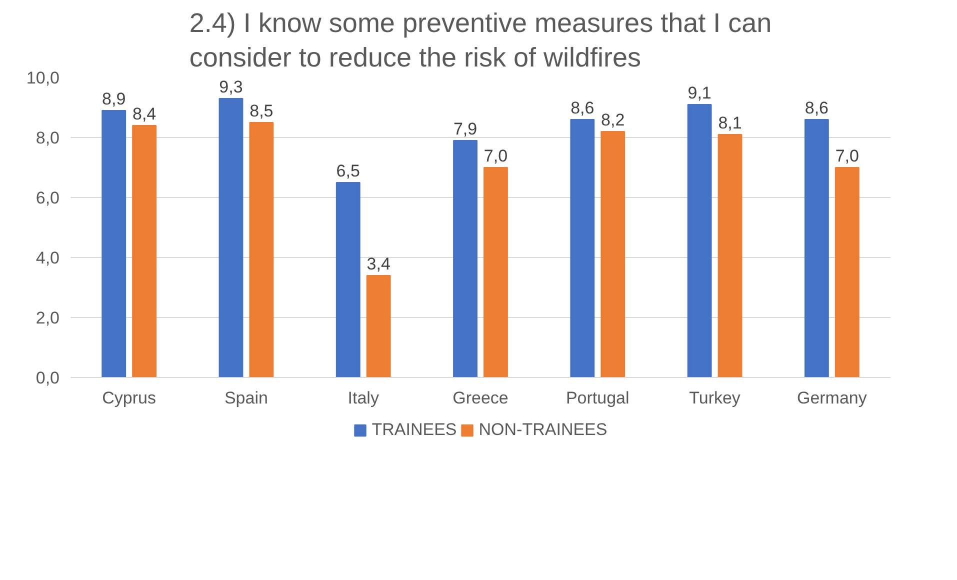 The width and height of the screenshot is (957, 580). Describe the element at coordinates (48, 318) in the screenshot. I see `y-tick-label: 2,0` at that location.